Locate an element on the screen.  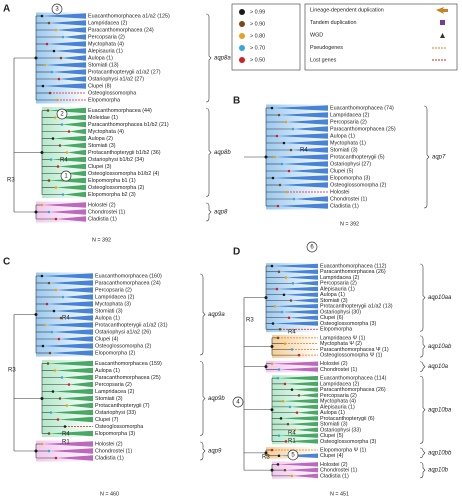
taxon-label: Osteoglossomorpha (2) is located at coordinates (123, 346).